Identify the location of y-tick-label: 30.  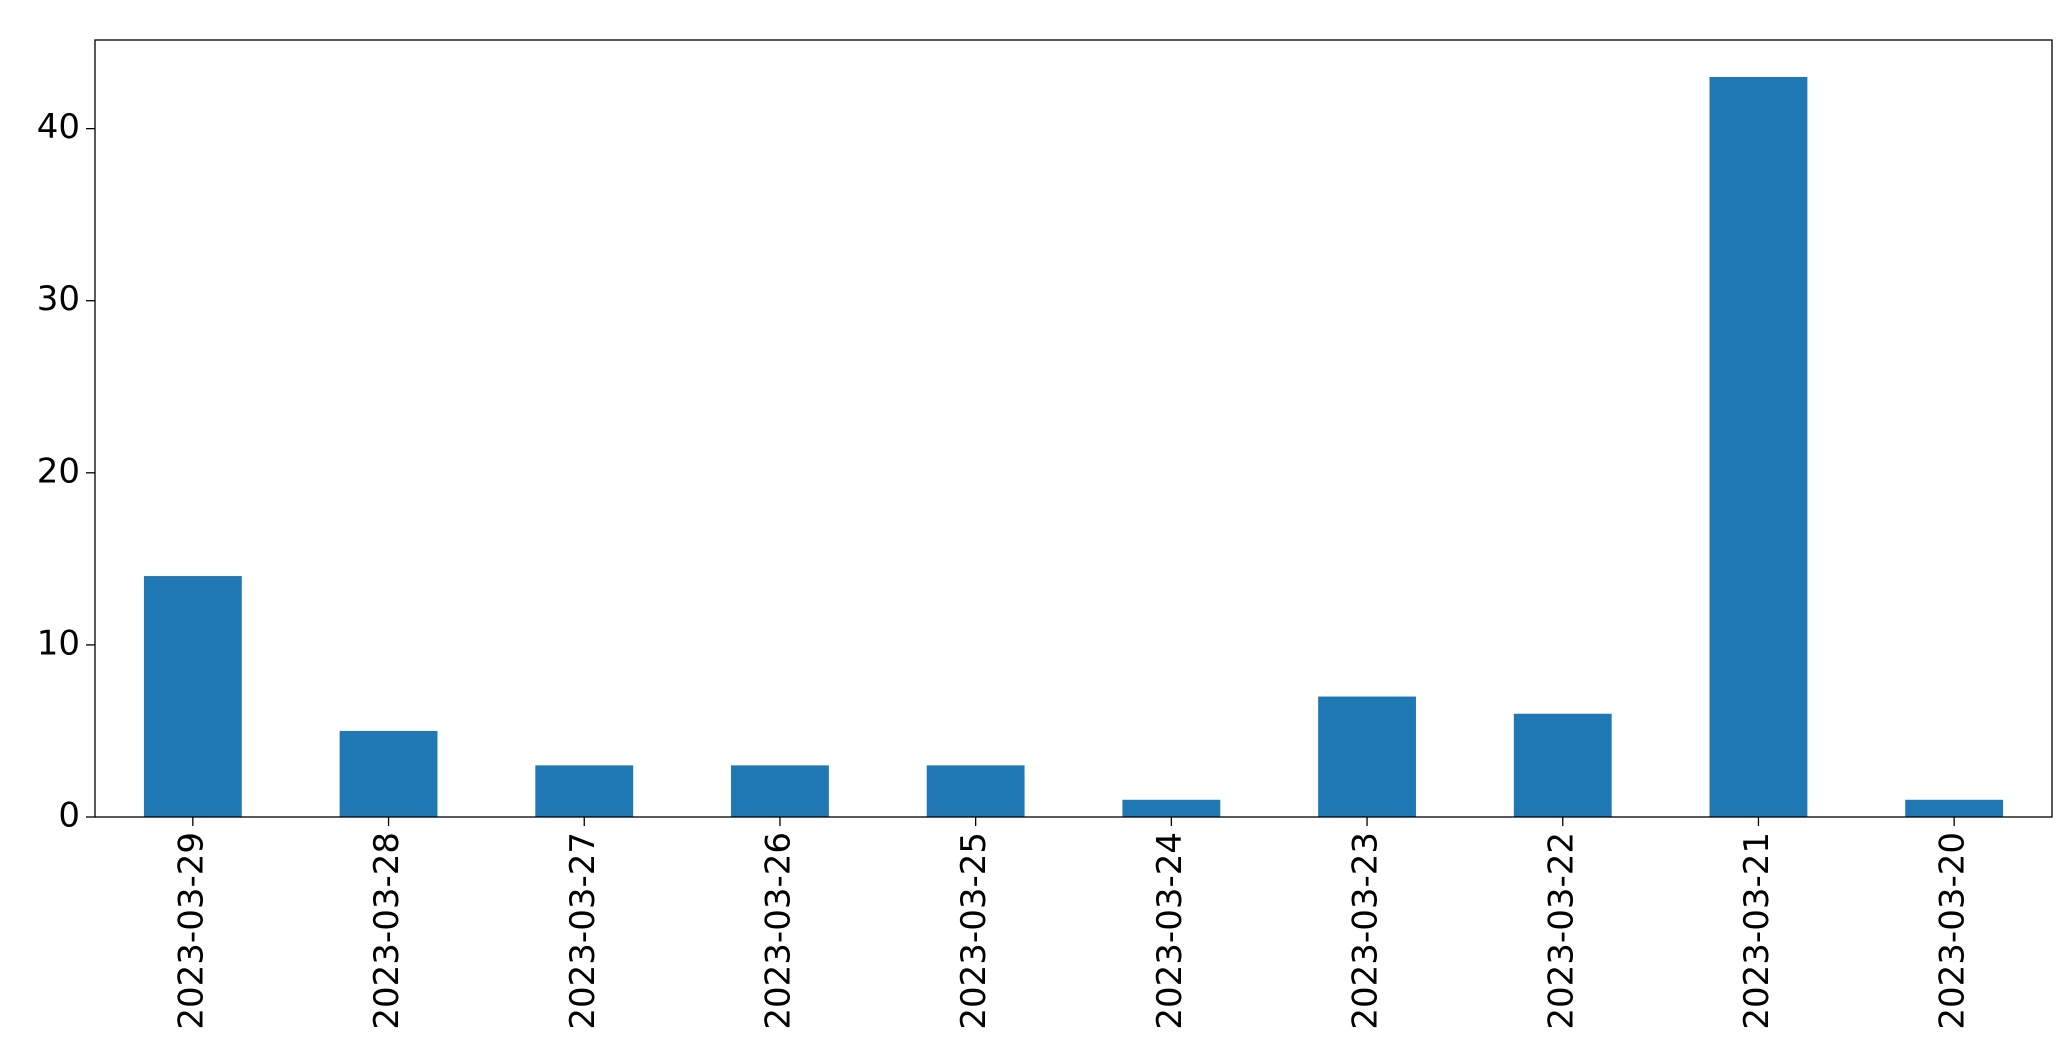
(58, 299).